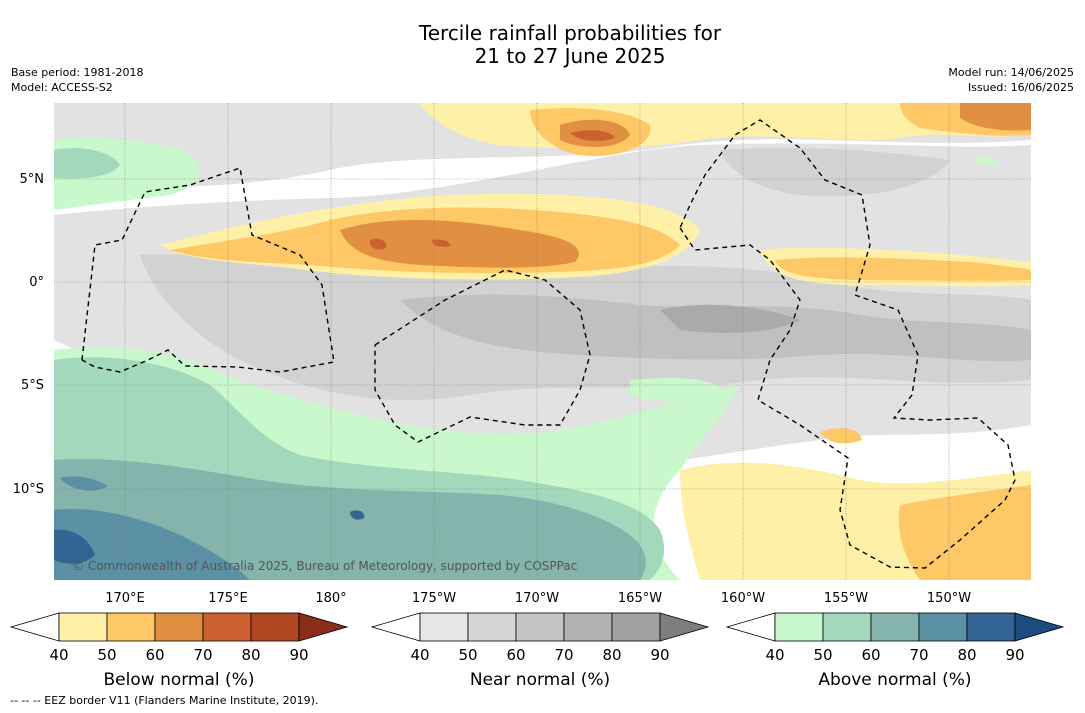 This screenshot has height=713, width=1085. I want to click on lat-label-0: 0°, so click(36, 282).